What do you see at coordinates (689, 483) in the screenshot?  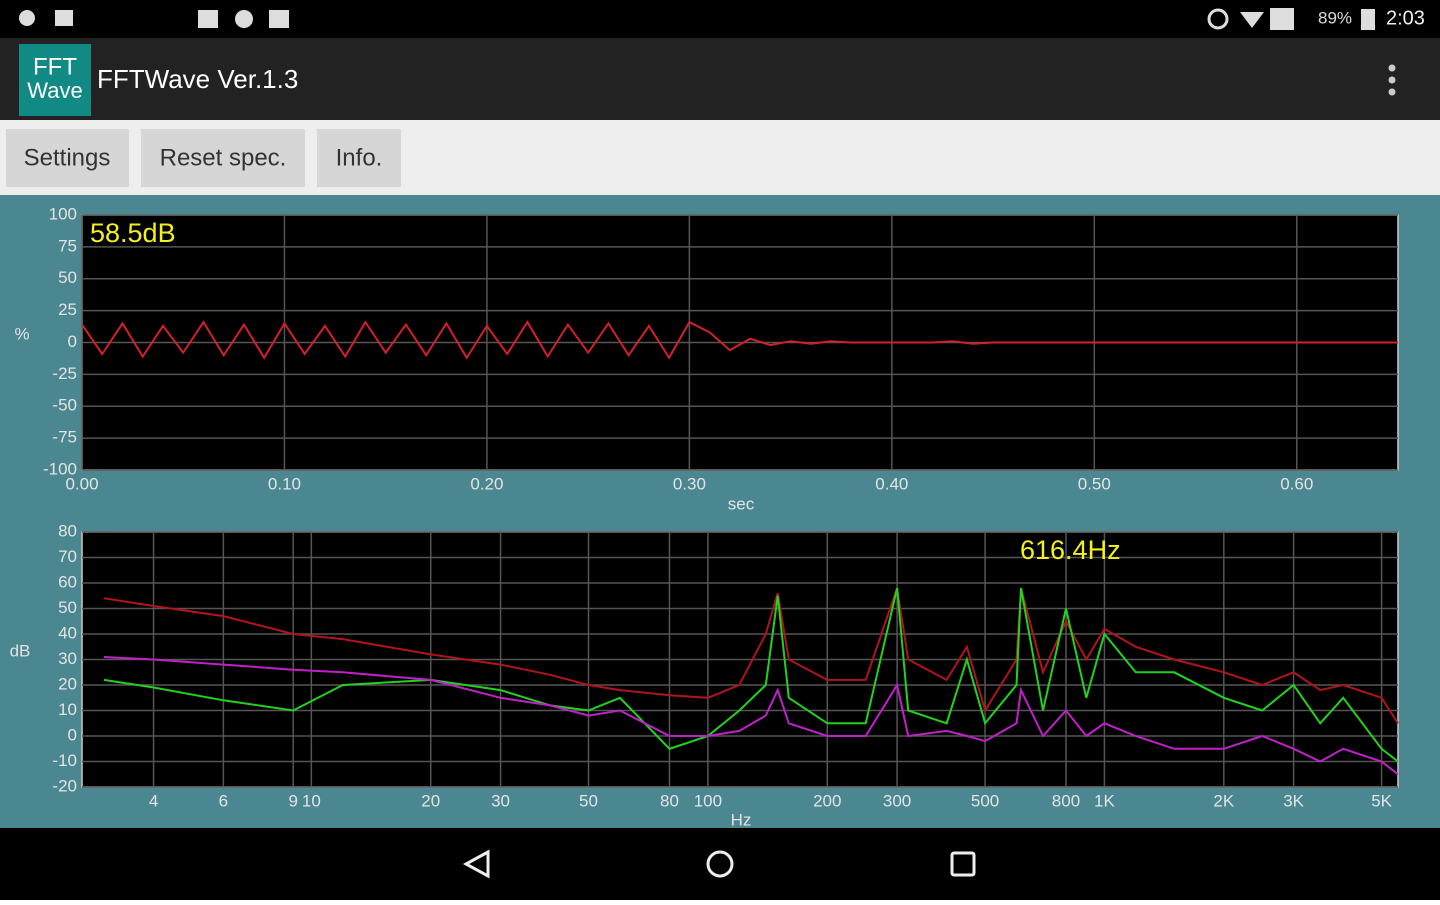 I see `x-tick-label: 0.30` at bounding box center [689, 483].